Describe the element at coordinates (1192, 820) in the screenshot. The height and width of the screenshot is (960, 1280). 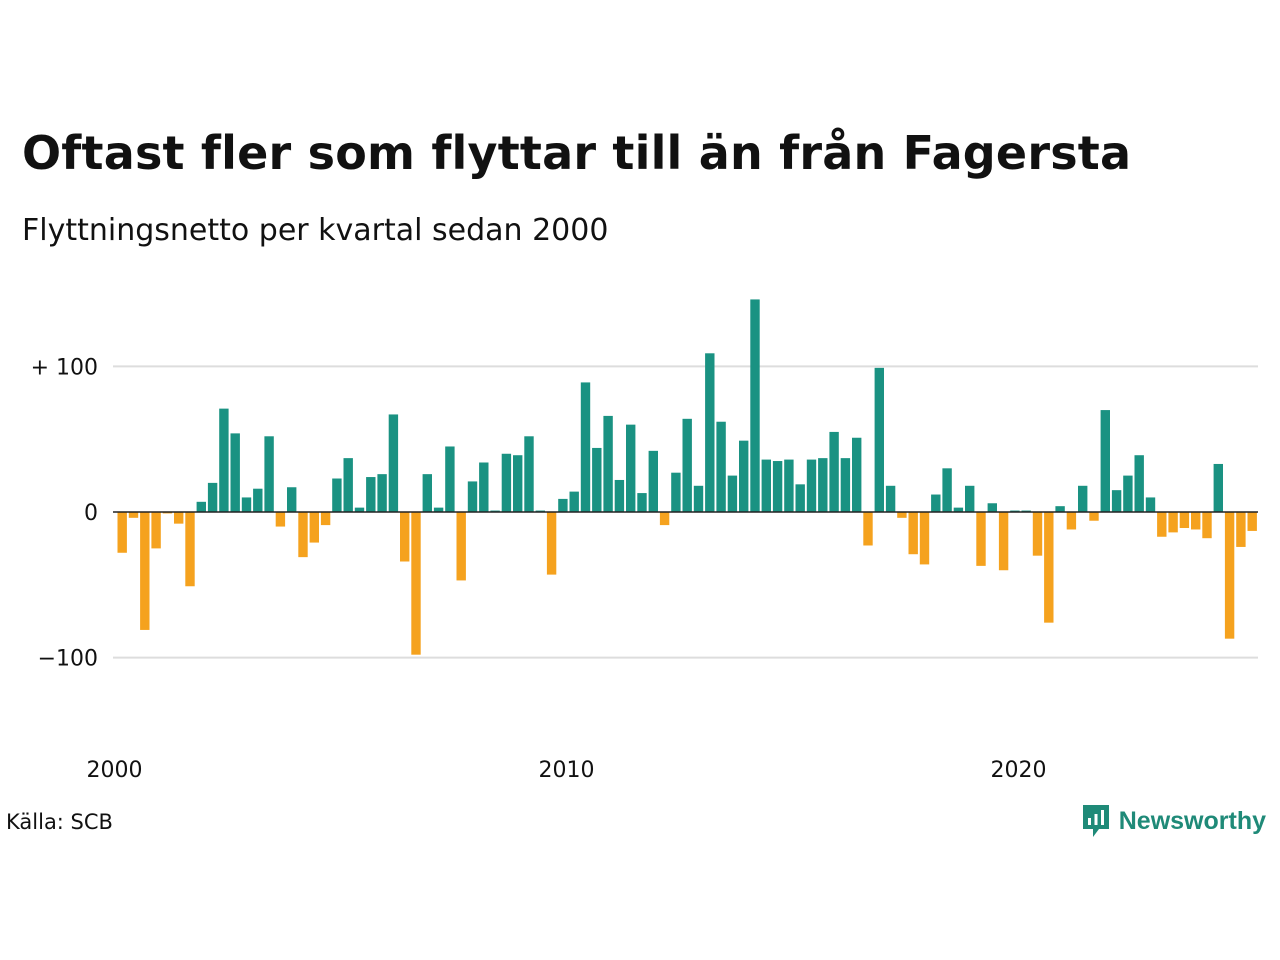
I see `brand-name: Newsworthy` at that location.